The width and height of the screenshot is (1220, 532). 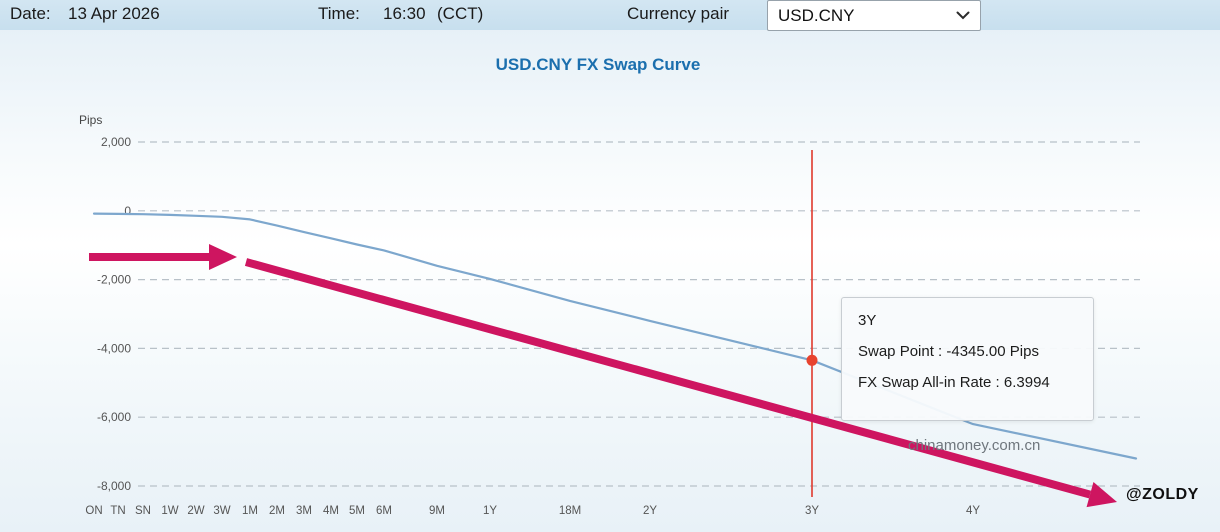 What do you see at coordinates (812, 511) in the screenshot?
I see `x-tick-label: 3Y` at bounding box center [812, 511].